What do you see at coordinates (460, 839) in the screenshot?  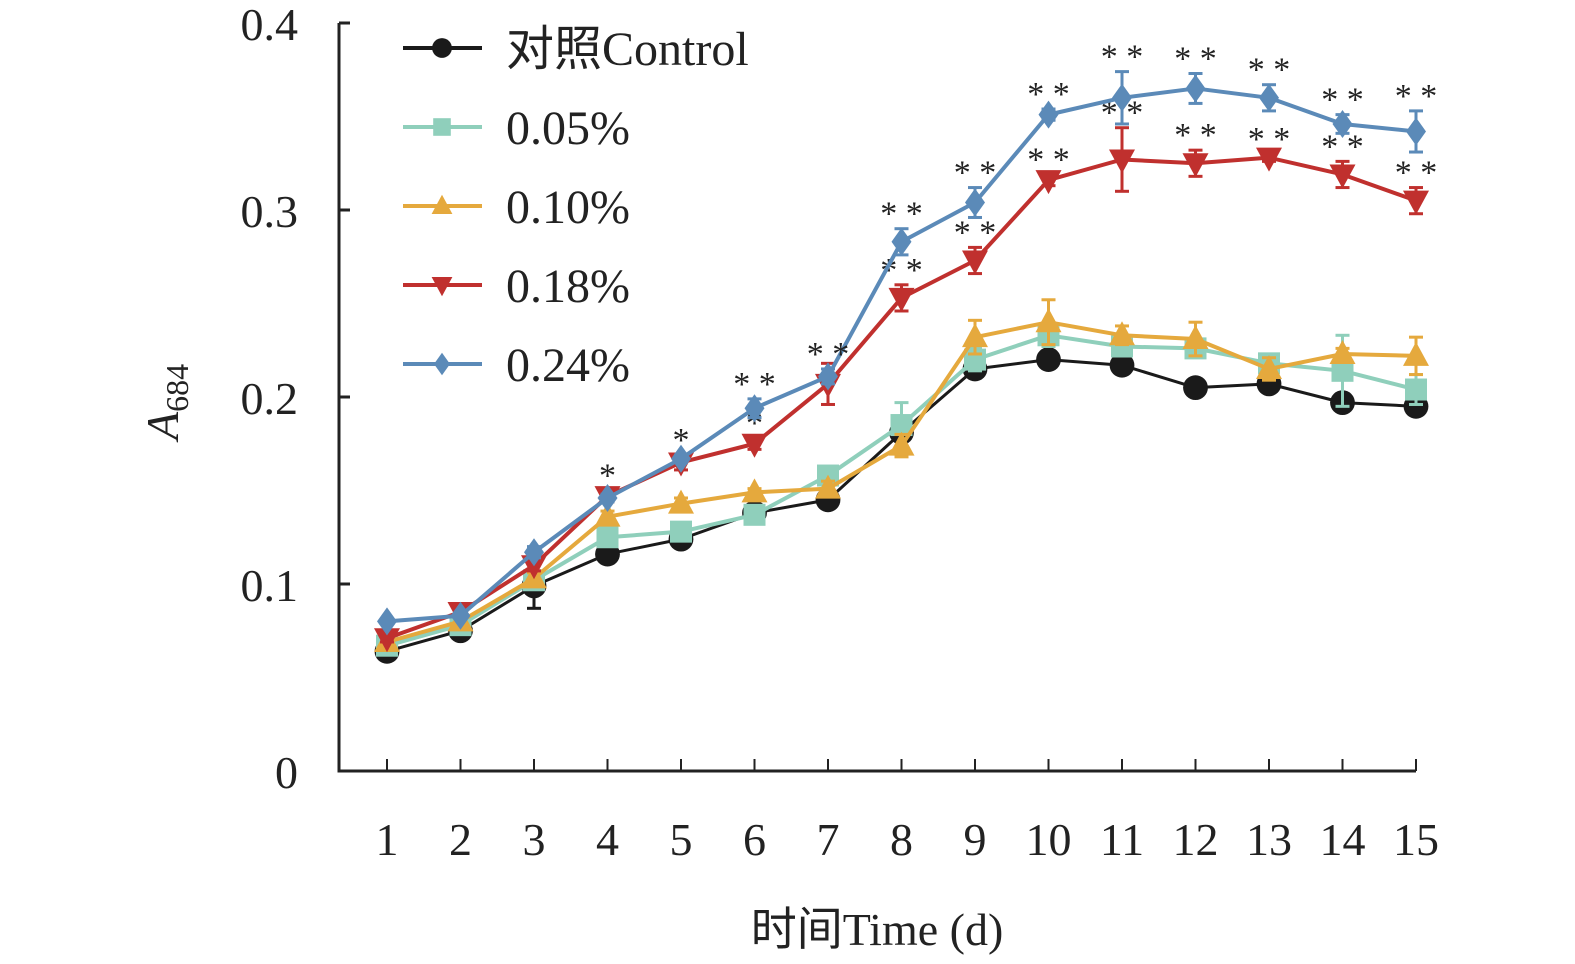 I see `x-tick-label: 2` at bounding box center [460, 839].